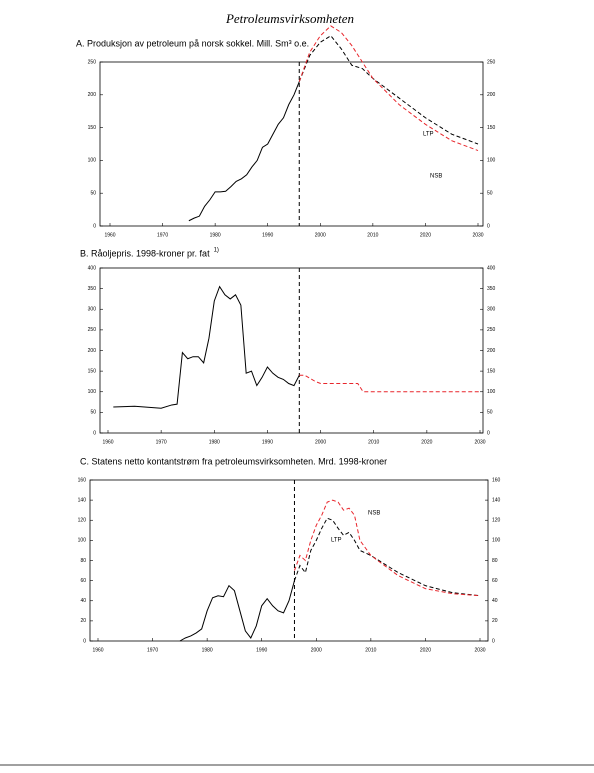 Image resolution: width=594 pixels, height=773 pixels. What do you see at coordinates (495, 561) in the screenshot?
I see `y2-tick-label: 80` at bounding box center [495, 561].